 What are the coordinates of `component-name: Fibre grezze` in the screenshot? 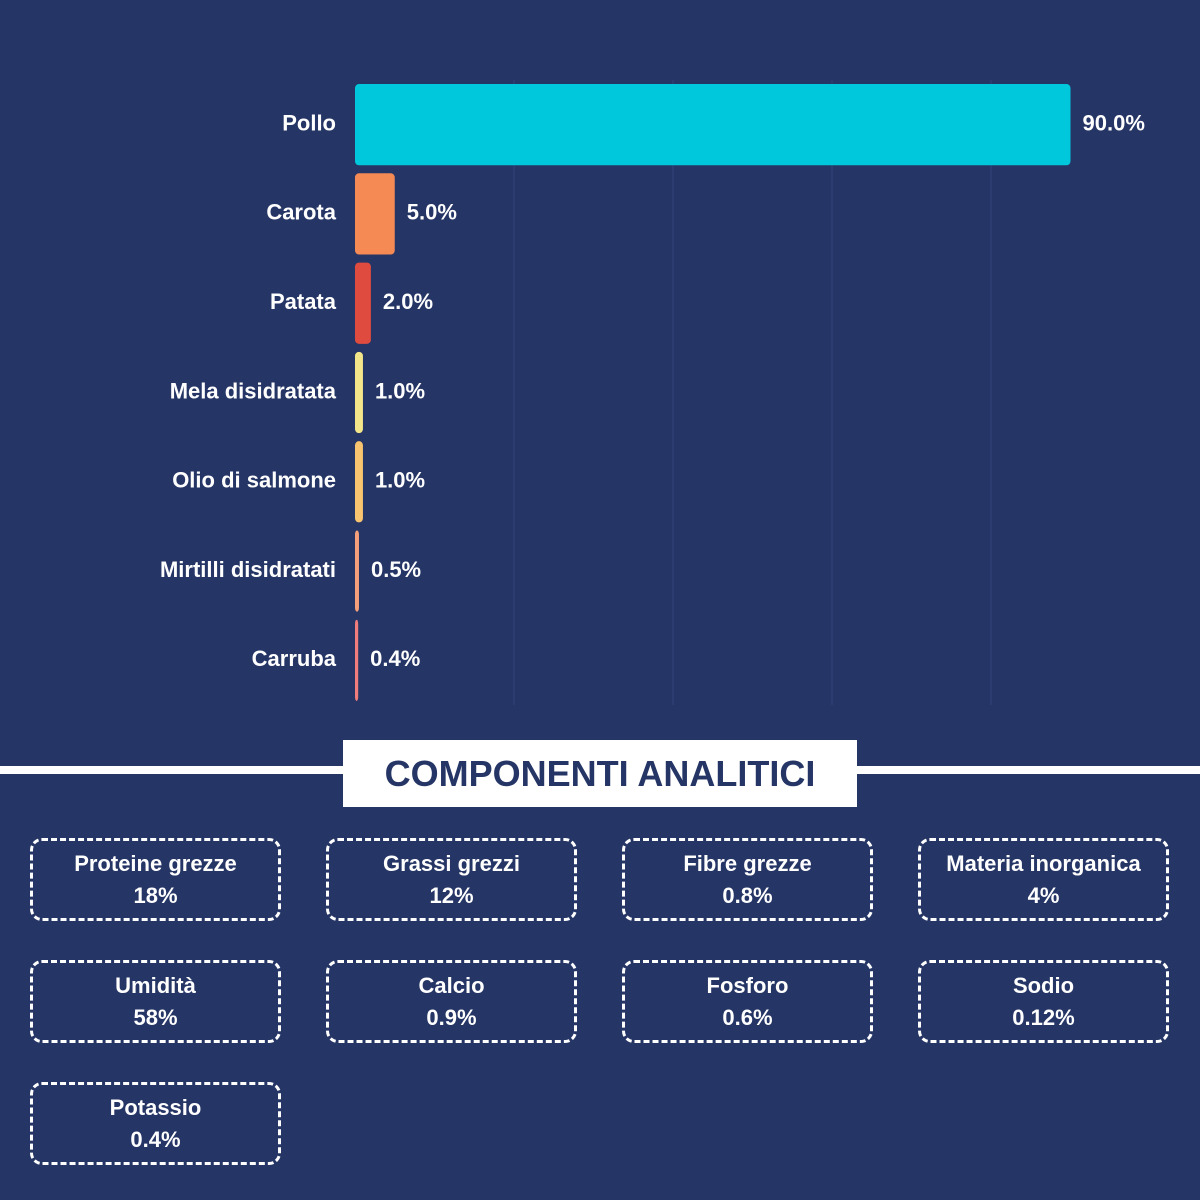 It's located at (747, 863).